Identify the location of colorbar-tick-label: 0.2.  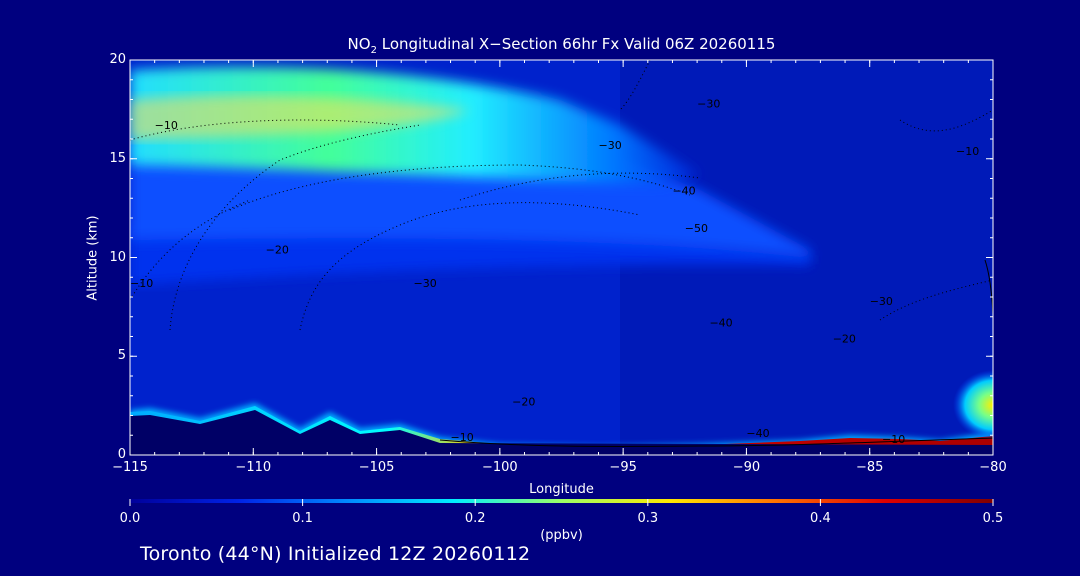
(475, 518).